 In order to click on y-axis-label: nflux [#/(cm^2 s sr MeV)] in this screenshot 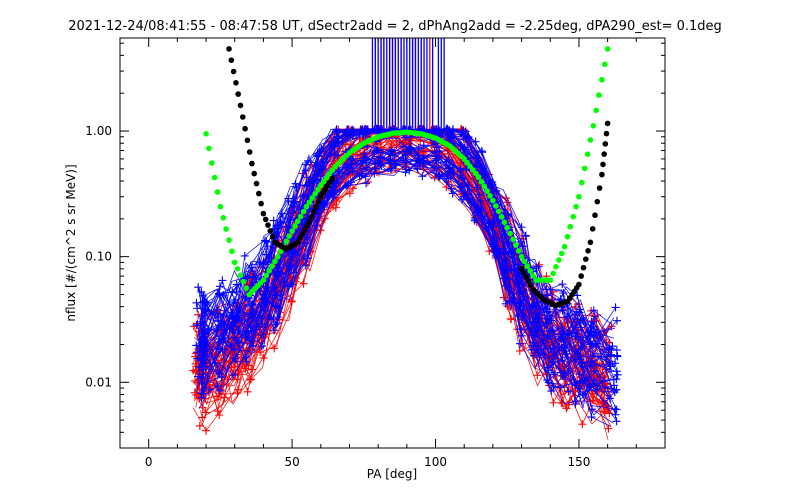, I will do `click(71, 242)`.